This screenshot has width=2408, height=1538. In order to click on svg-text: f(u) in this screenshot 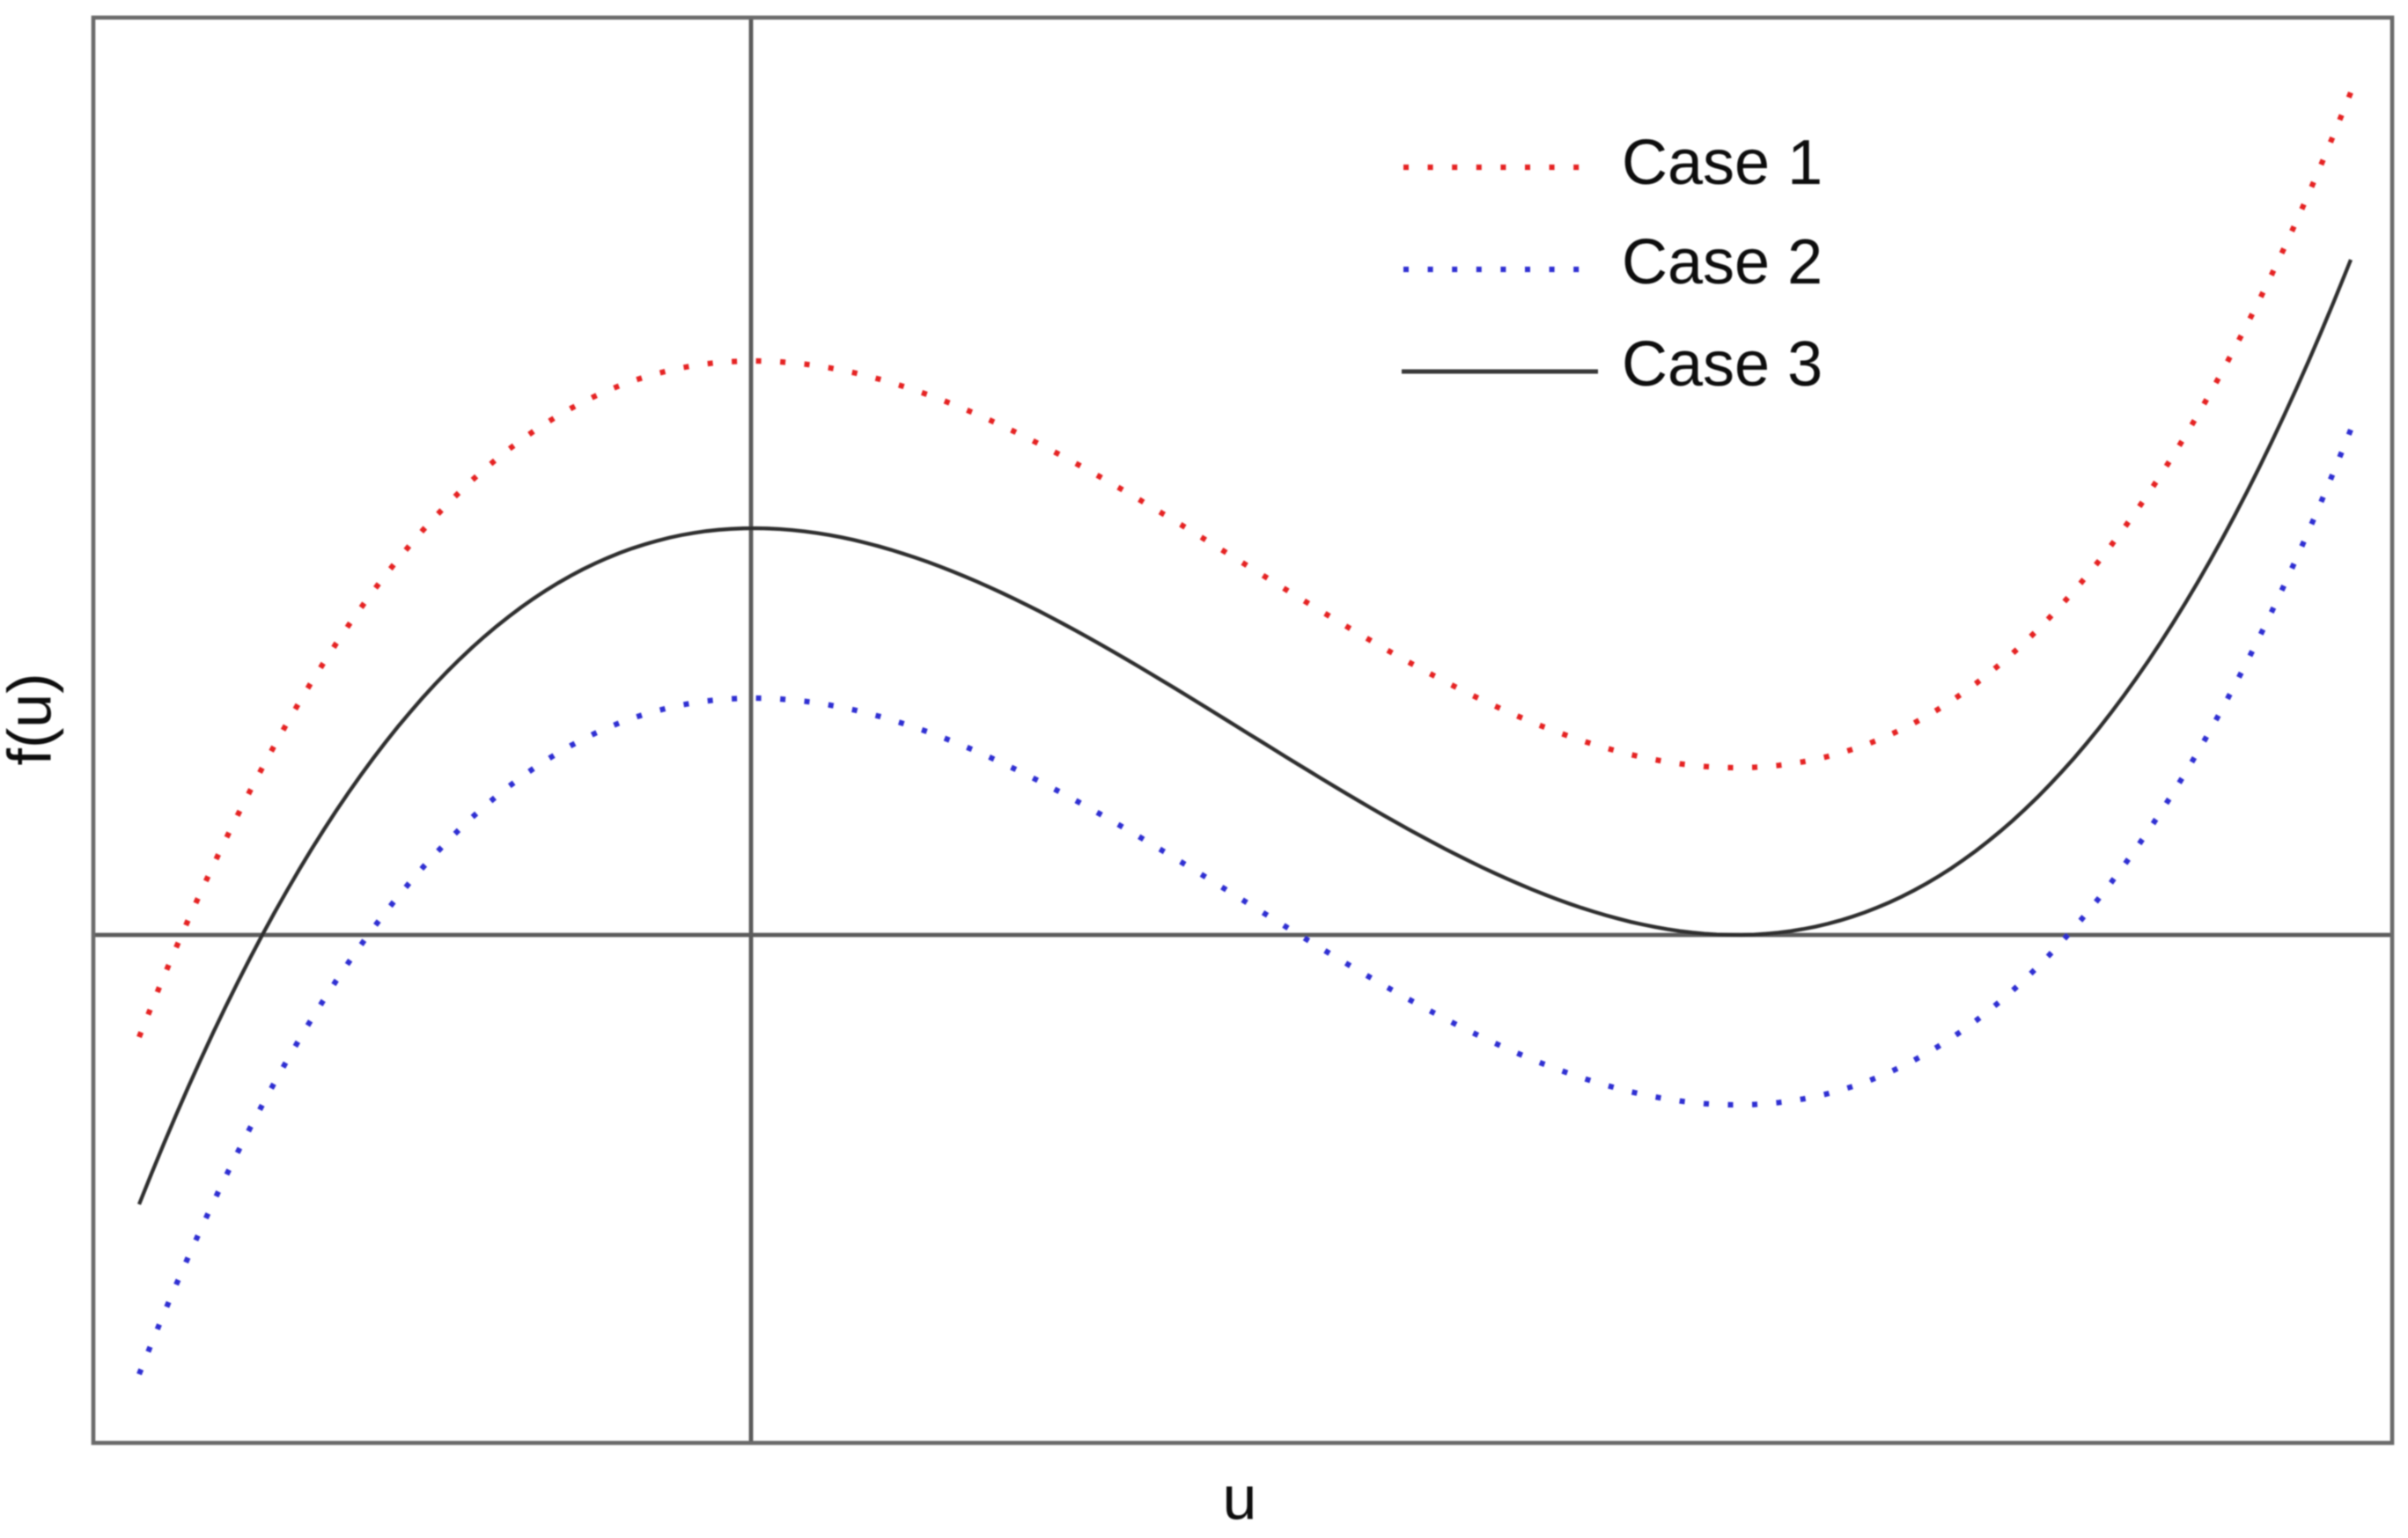, I will do `click(31, 719)`.